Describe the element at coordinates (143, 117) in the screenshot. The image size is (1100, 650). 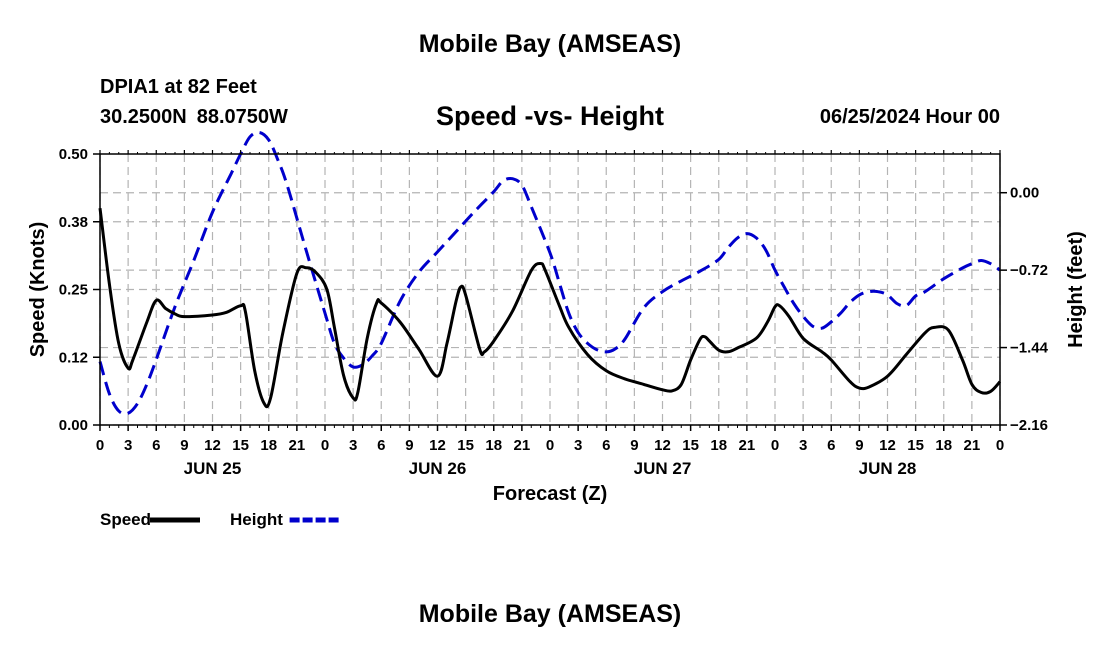
I see `latitude-label: 30.2500N` at that location.